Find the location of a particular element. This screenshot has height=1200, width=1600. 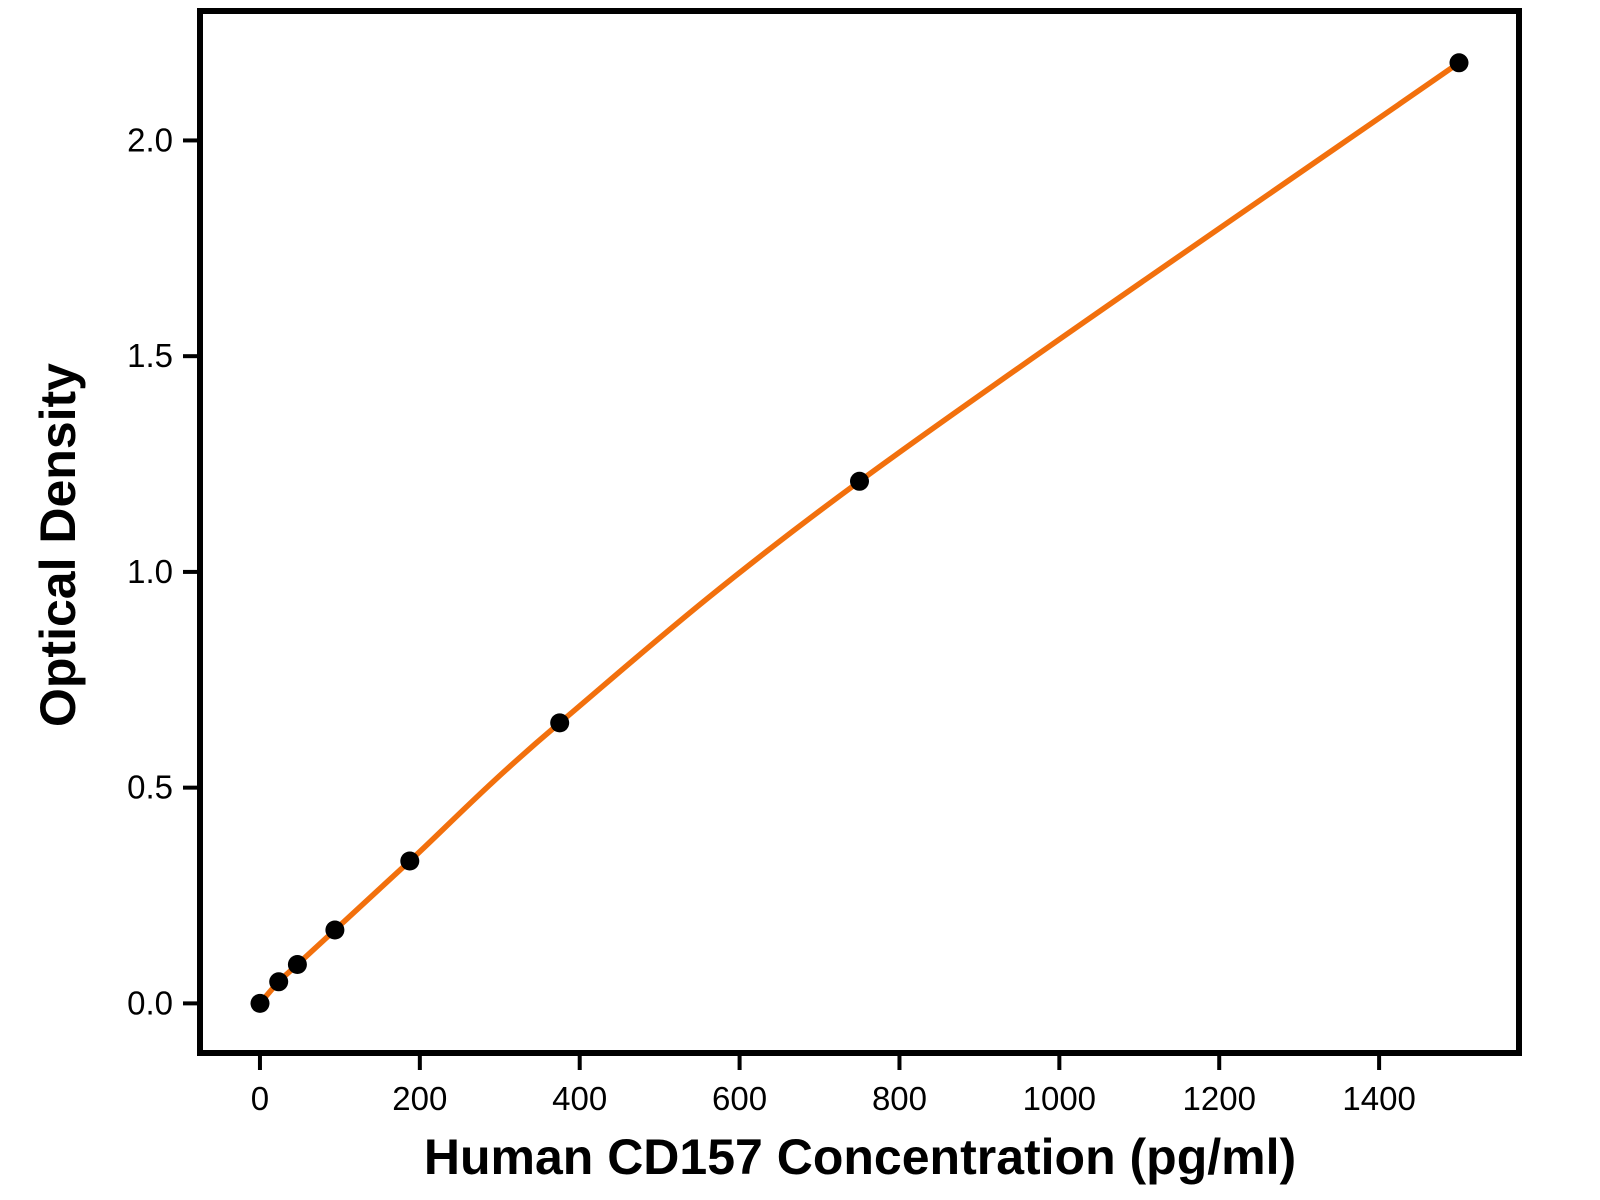

x-tick-label: 400 is located at coordinates (579, 1098).